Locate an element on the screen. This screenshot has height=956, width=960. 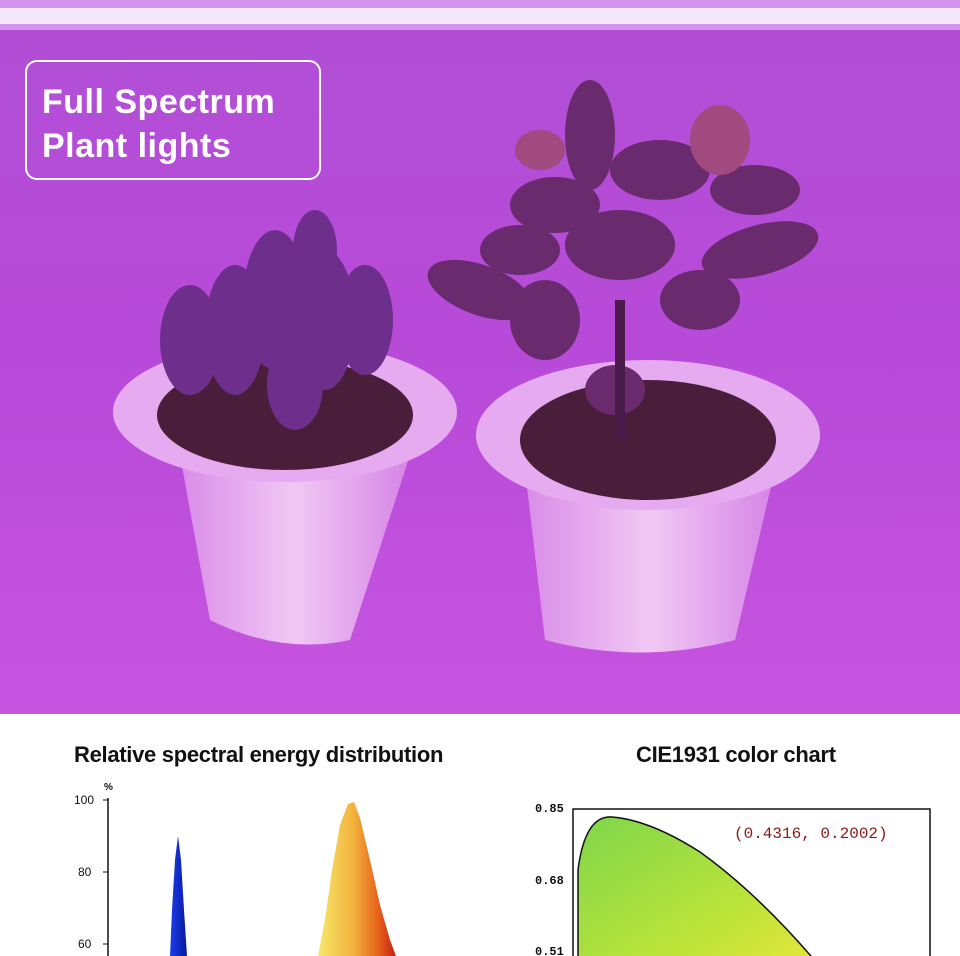
cactus is located at coordinates (276, 320).